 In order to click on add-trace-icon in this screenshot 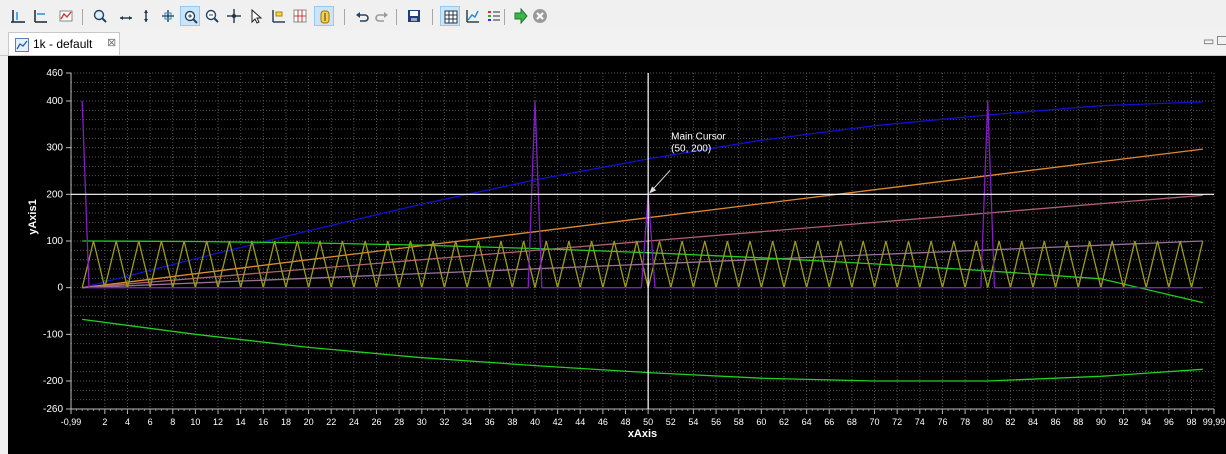, I will do `click(66, 16)`.